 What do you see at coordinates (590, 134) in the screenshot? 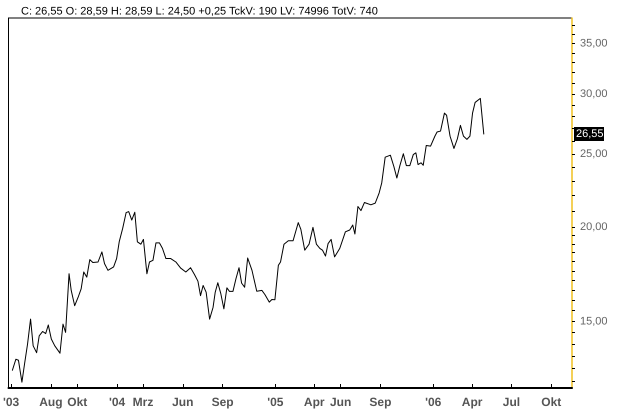
I see `text: 26,55` at bounding box center [590, 134].